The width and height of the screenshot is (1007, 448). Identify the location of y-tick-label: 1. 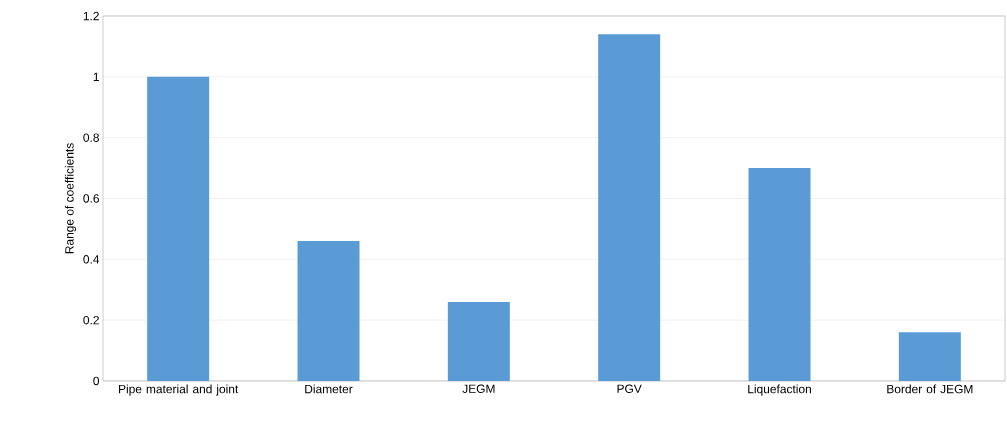
(96, 76).